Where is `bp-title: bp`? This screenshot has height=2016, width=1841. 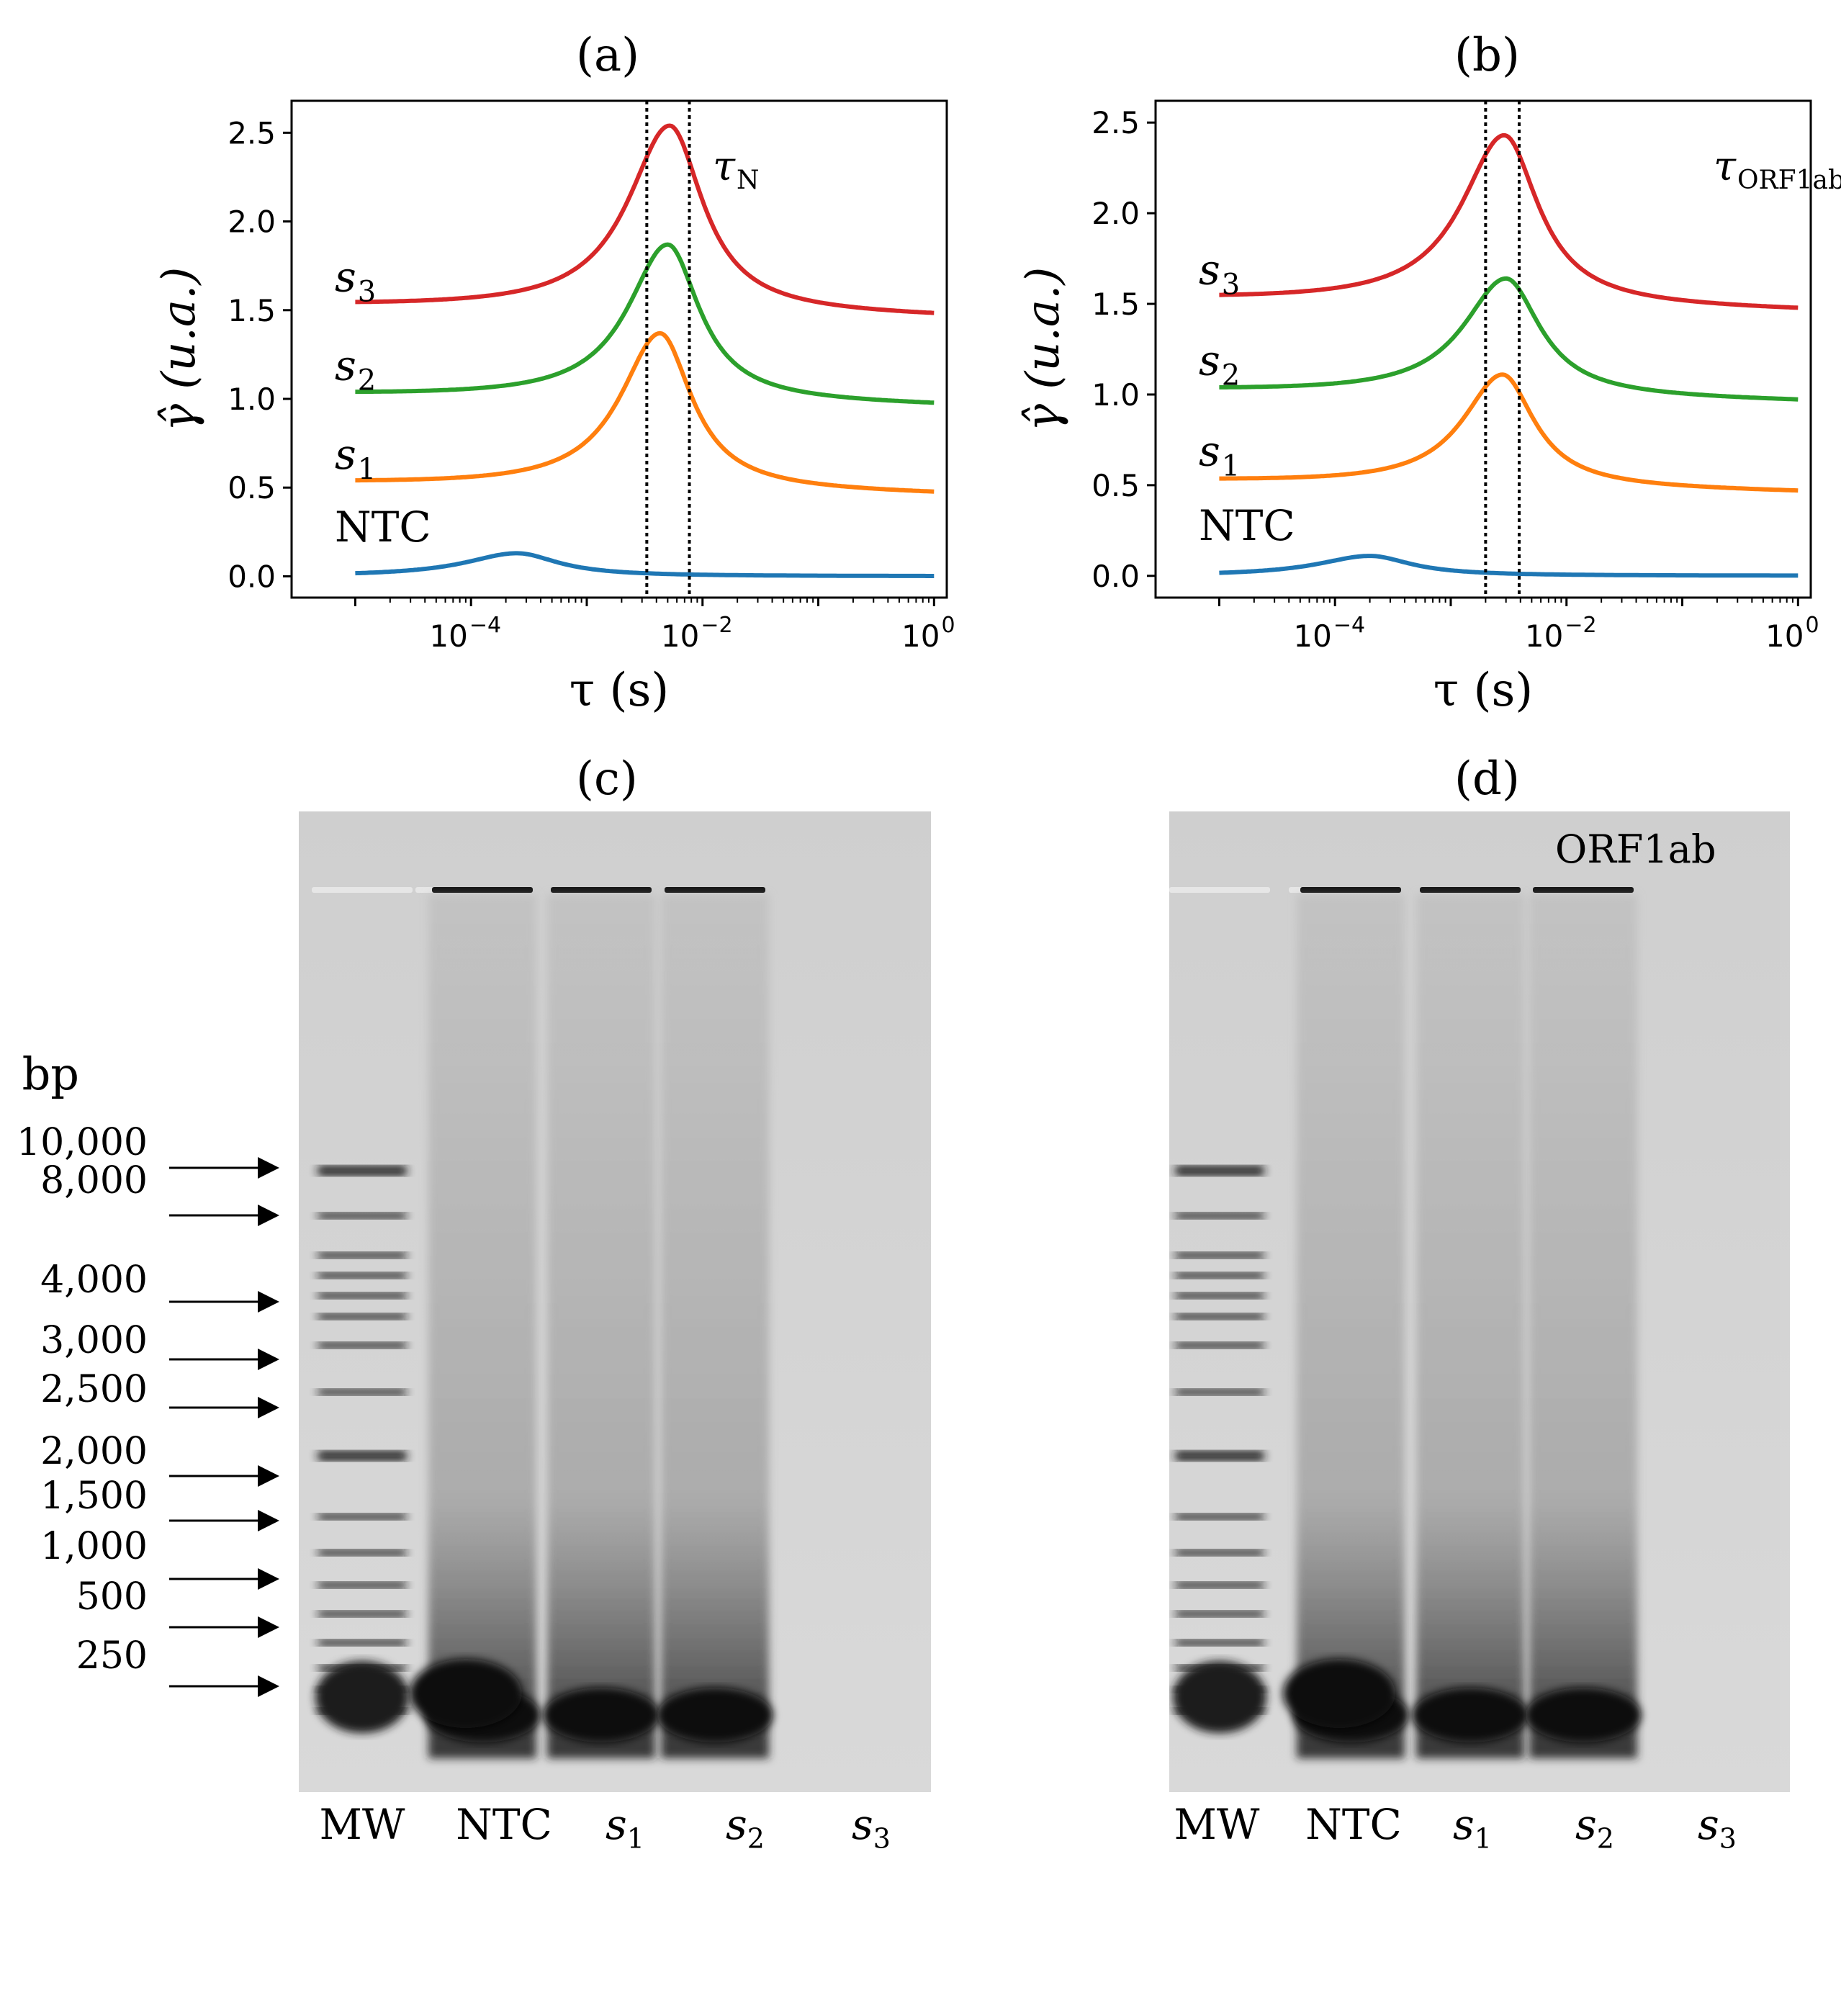 bp-title: bp is located at coordinates (50, 1074).